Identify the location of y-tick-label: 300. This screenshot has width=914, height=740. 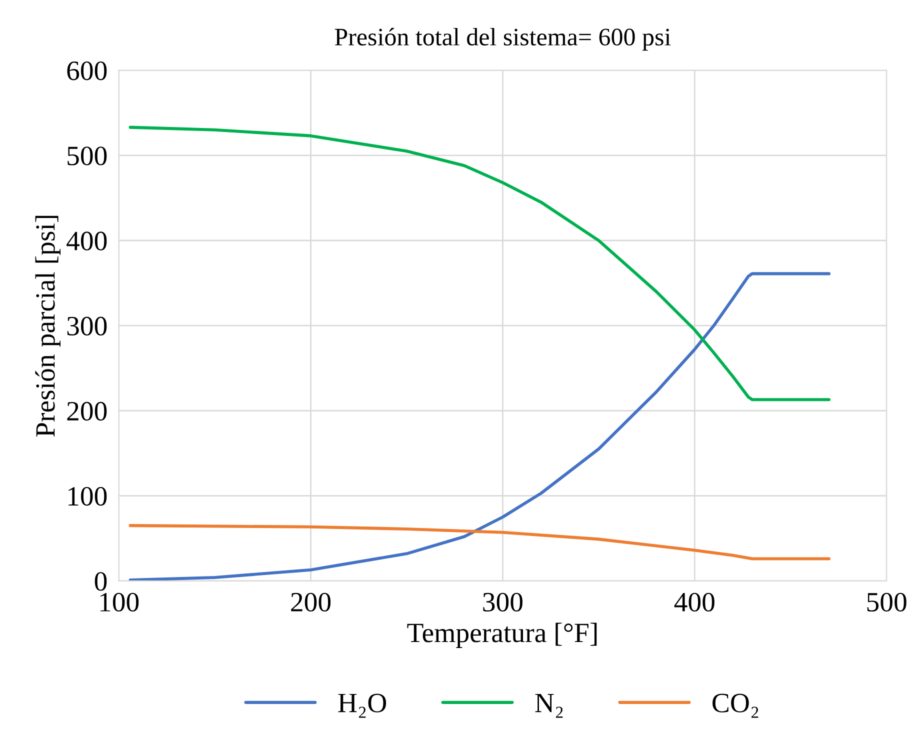
(87, 326).